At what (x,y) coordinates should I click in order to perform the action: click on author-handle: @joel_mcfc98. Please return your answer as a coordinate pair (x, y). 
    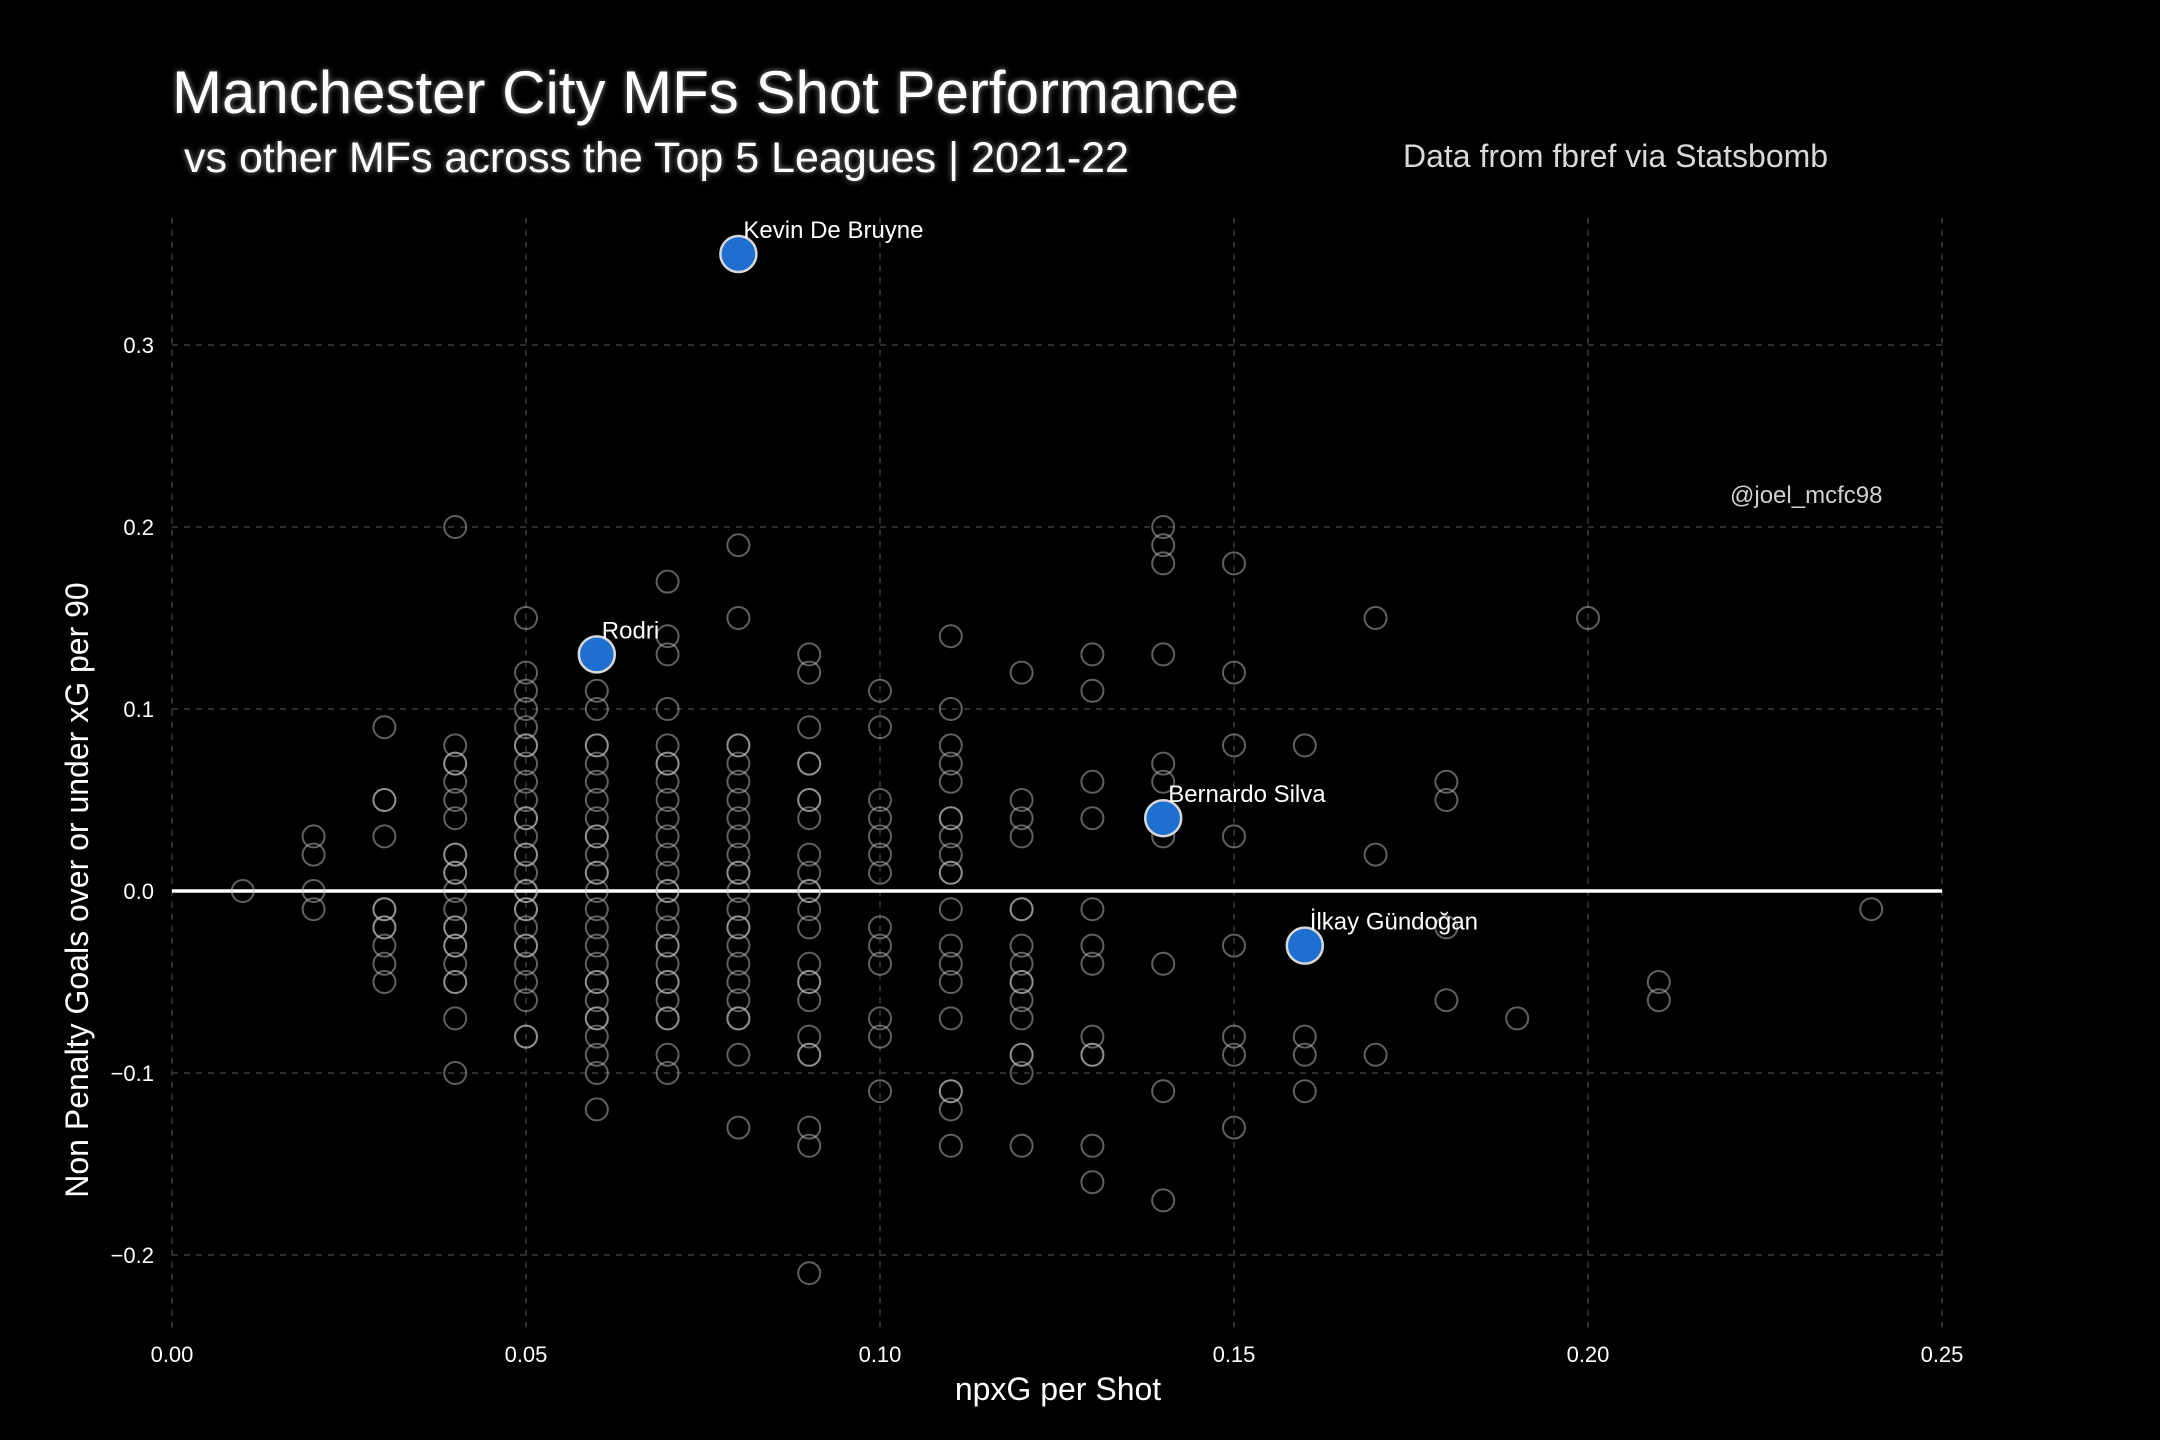
    Looking at the image, I should click on (1806, 495).